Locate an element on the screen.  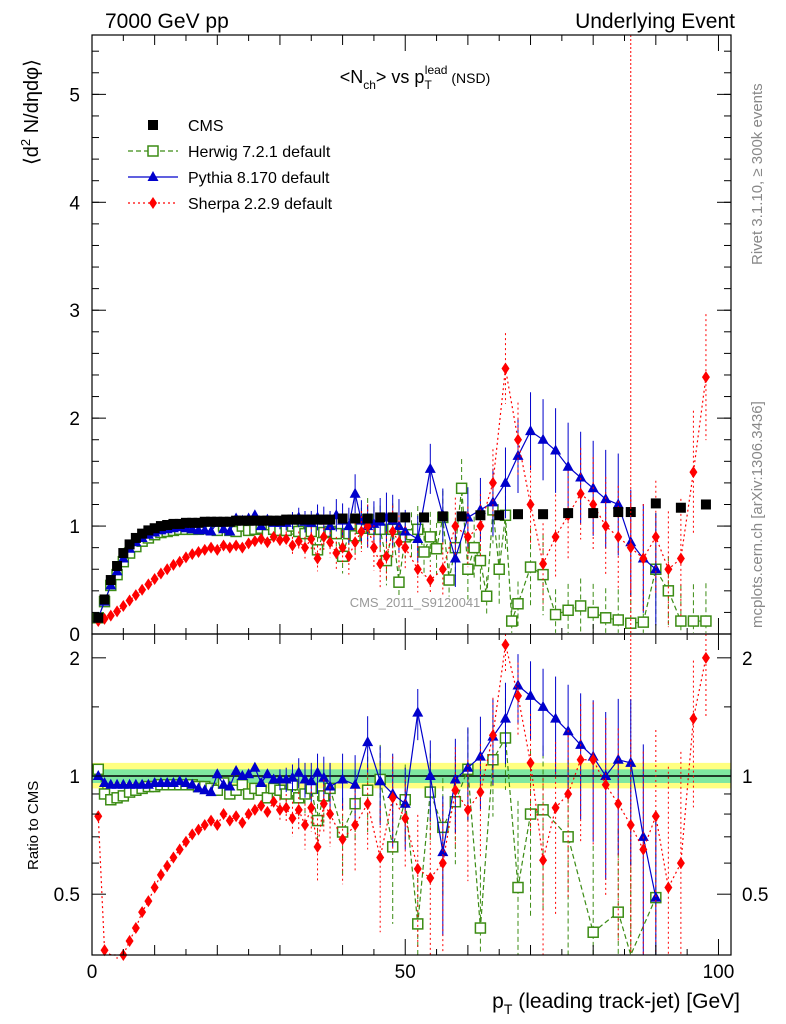
legend-label: CMS is located at coordinates (206, 126).